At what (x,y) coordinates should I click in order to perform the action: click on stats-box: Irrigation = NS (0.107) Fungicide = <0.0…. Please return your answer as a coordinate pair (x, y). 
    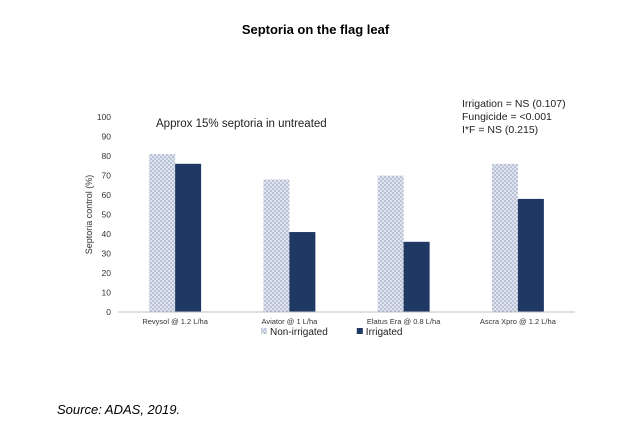
    Looking at the image, I should click on (514, 117).